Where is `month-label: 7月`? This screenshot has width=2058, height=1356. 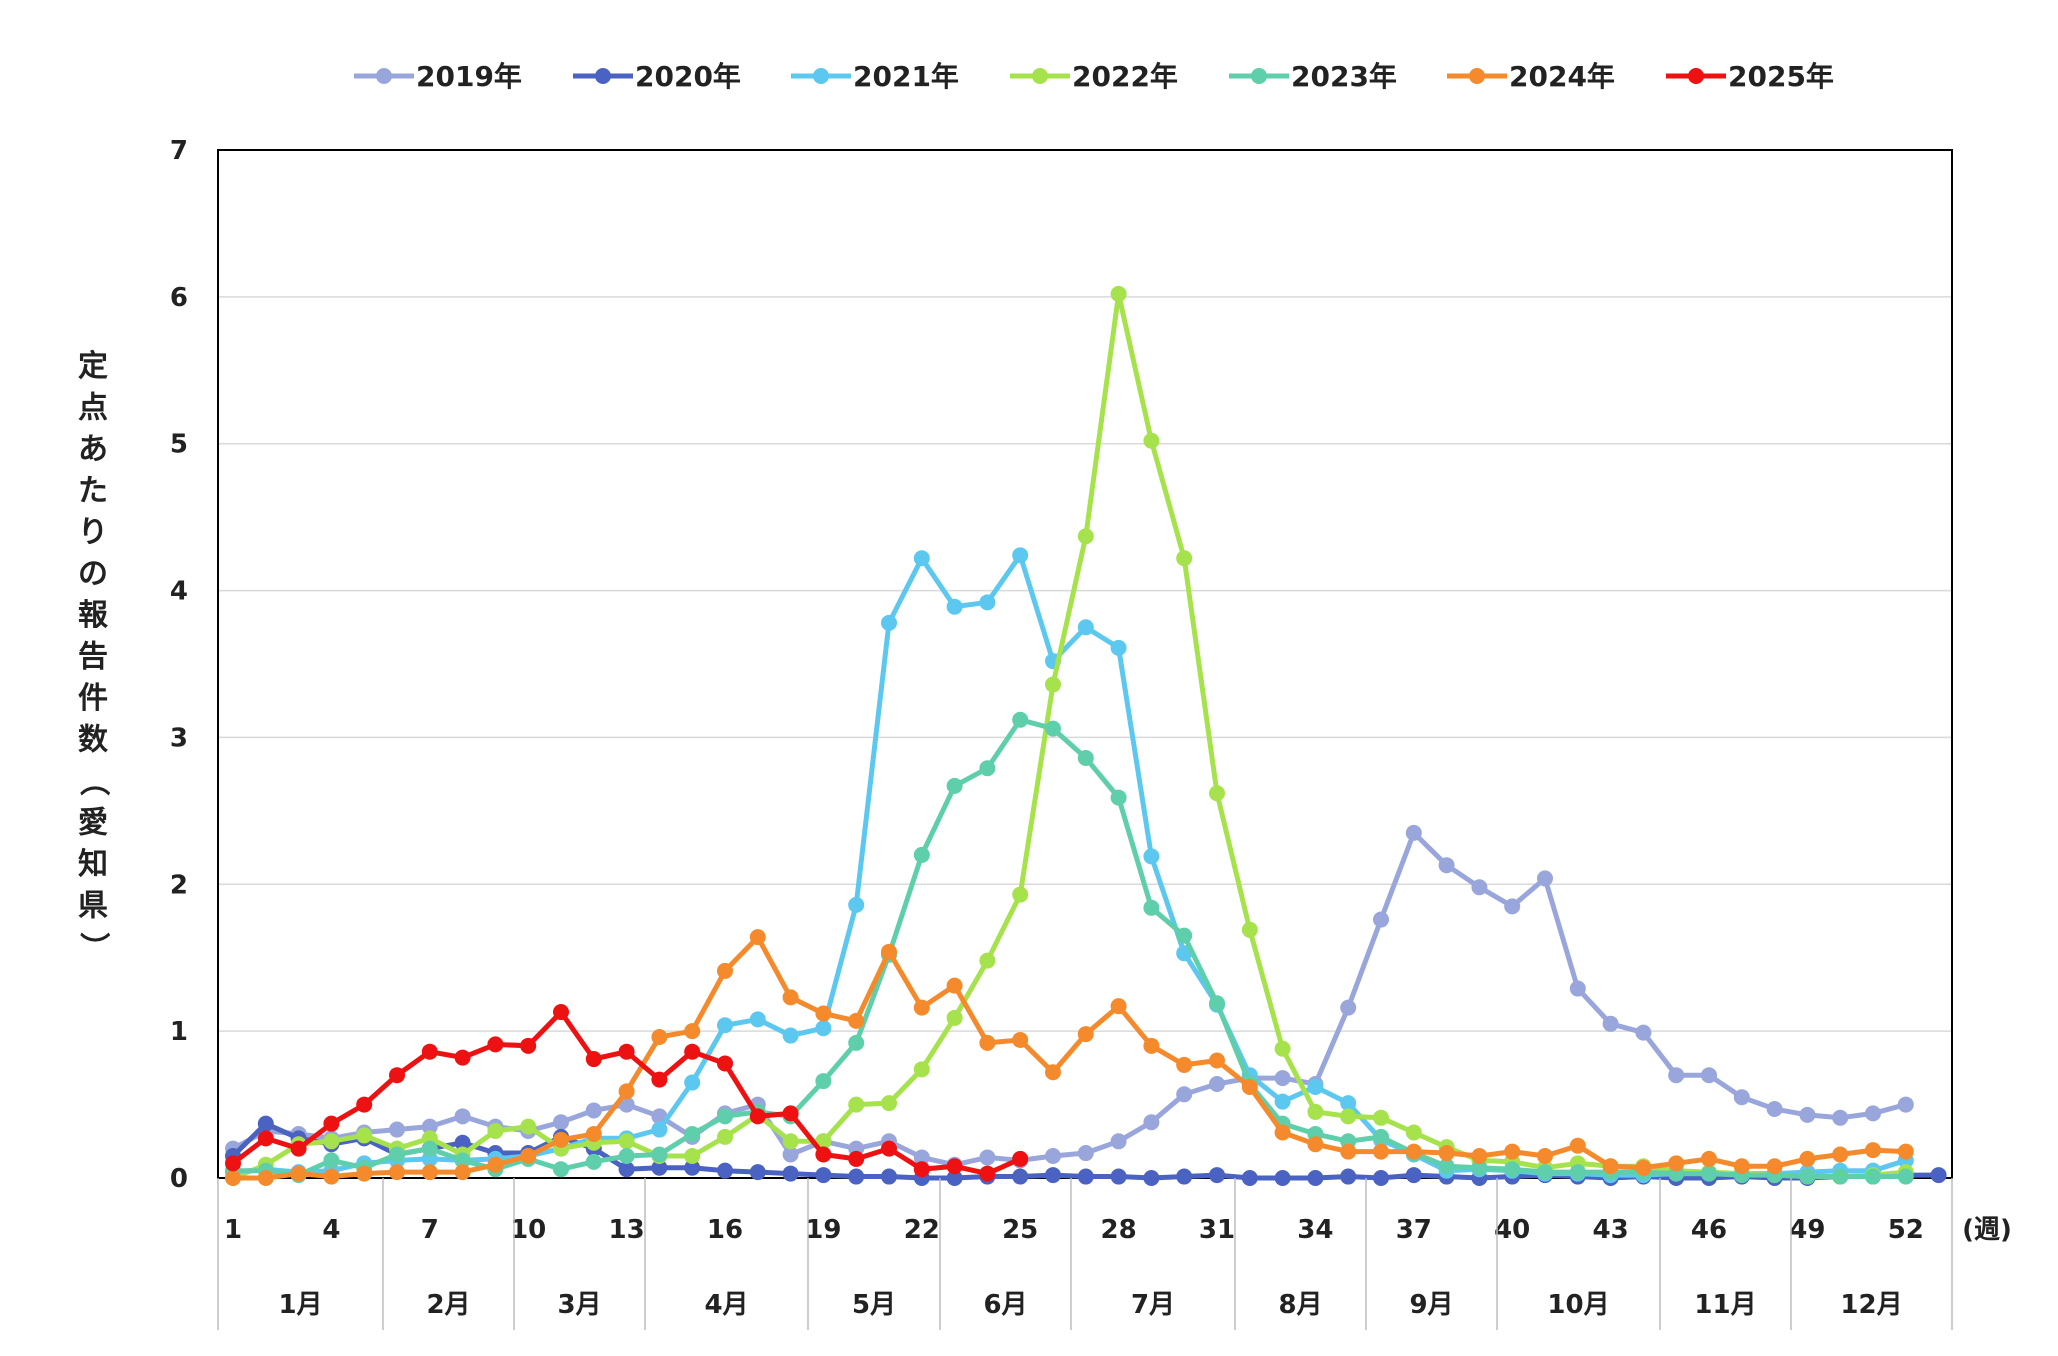 month-label: 7月 is located at coordinates (1153, 1305).